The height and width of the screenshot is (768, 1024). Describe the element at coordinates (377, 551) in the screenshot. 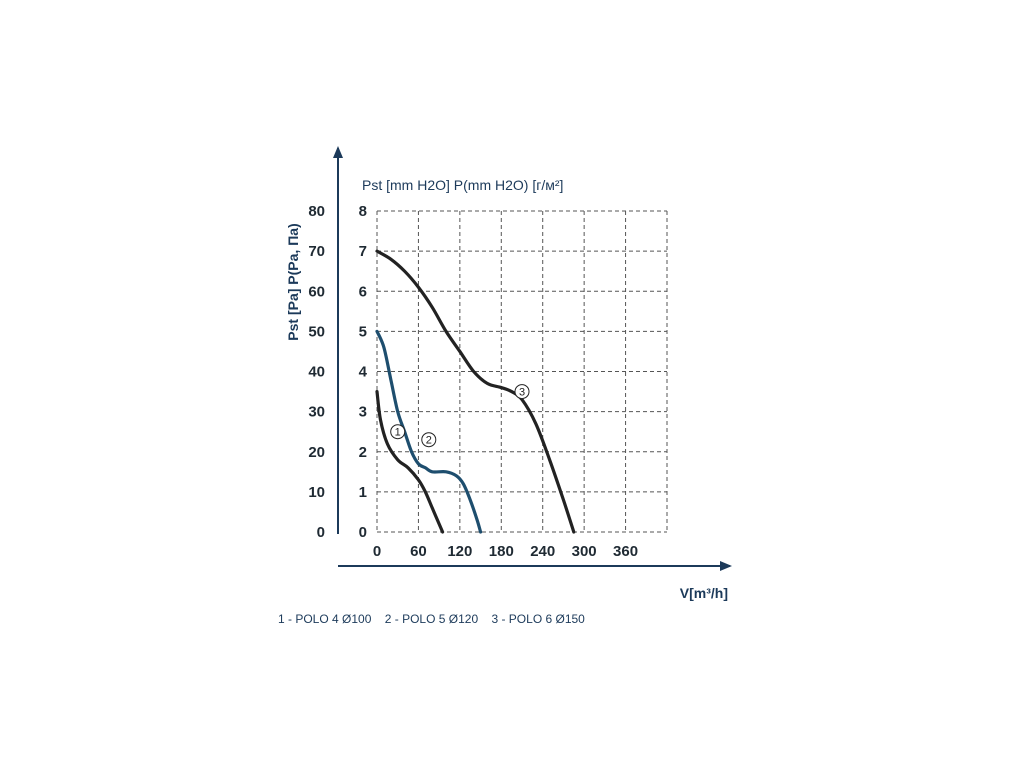

I see `x-tick-label: 0` at that location.